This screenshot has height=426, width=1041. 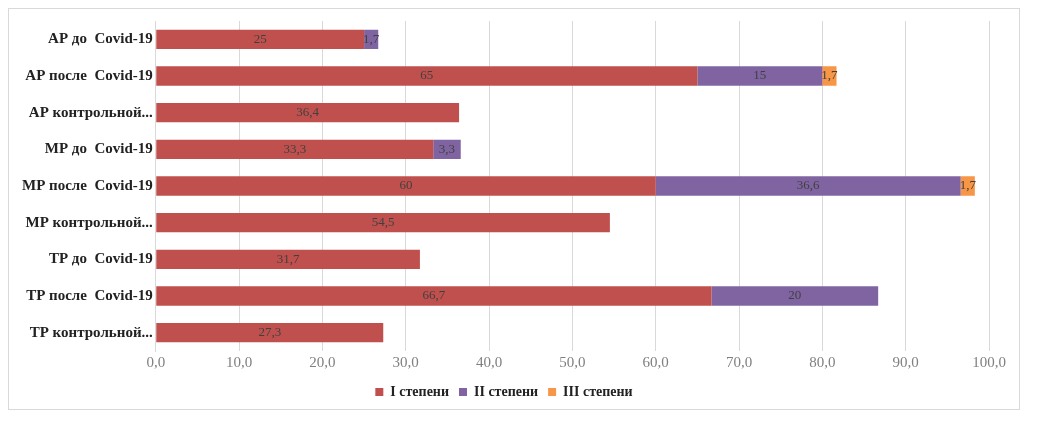 I want to click on data-label: 27,3, so click(x=270, y=332).